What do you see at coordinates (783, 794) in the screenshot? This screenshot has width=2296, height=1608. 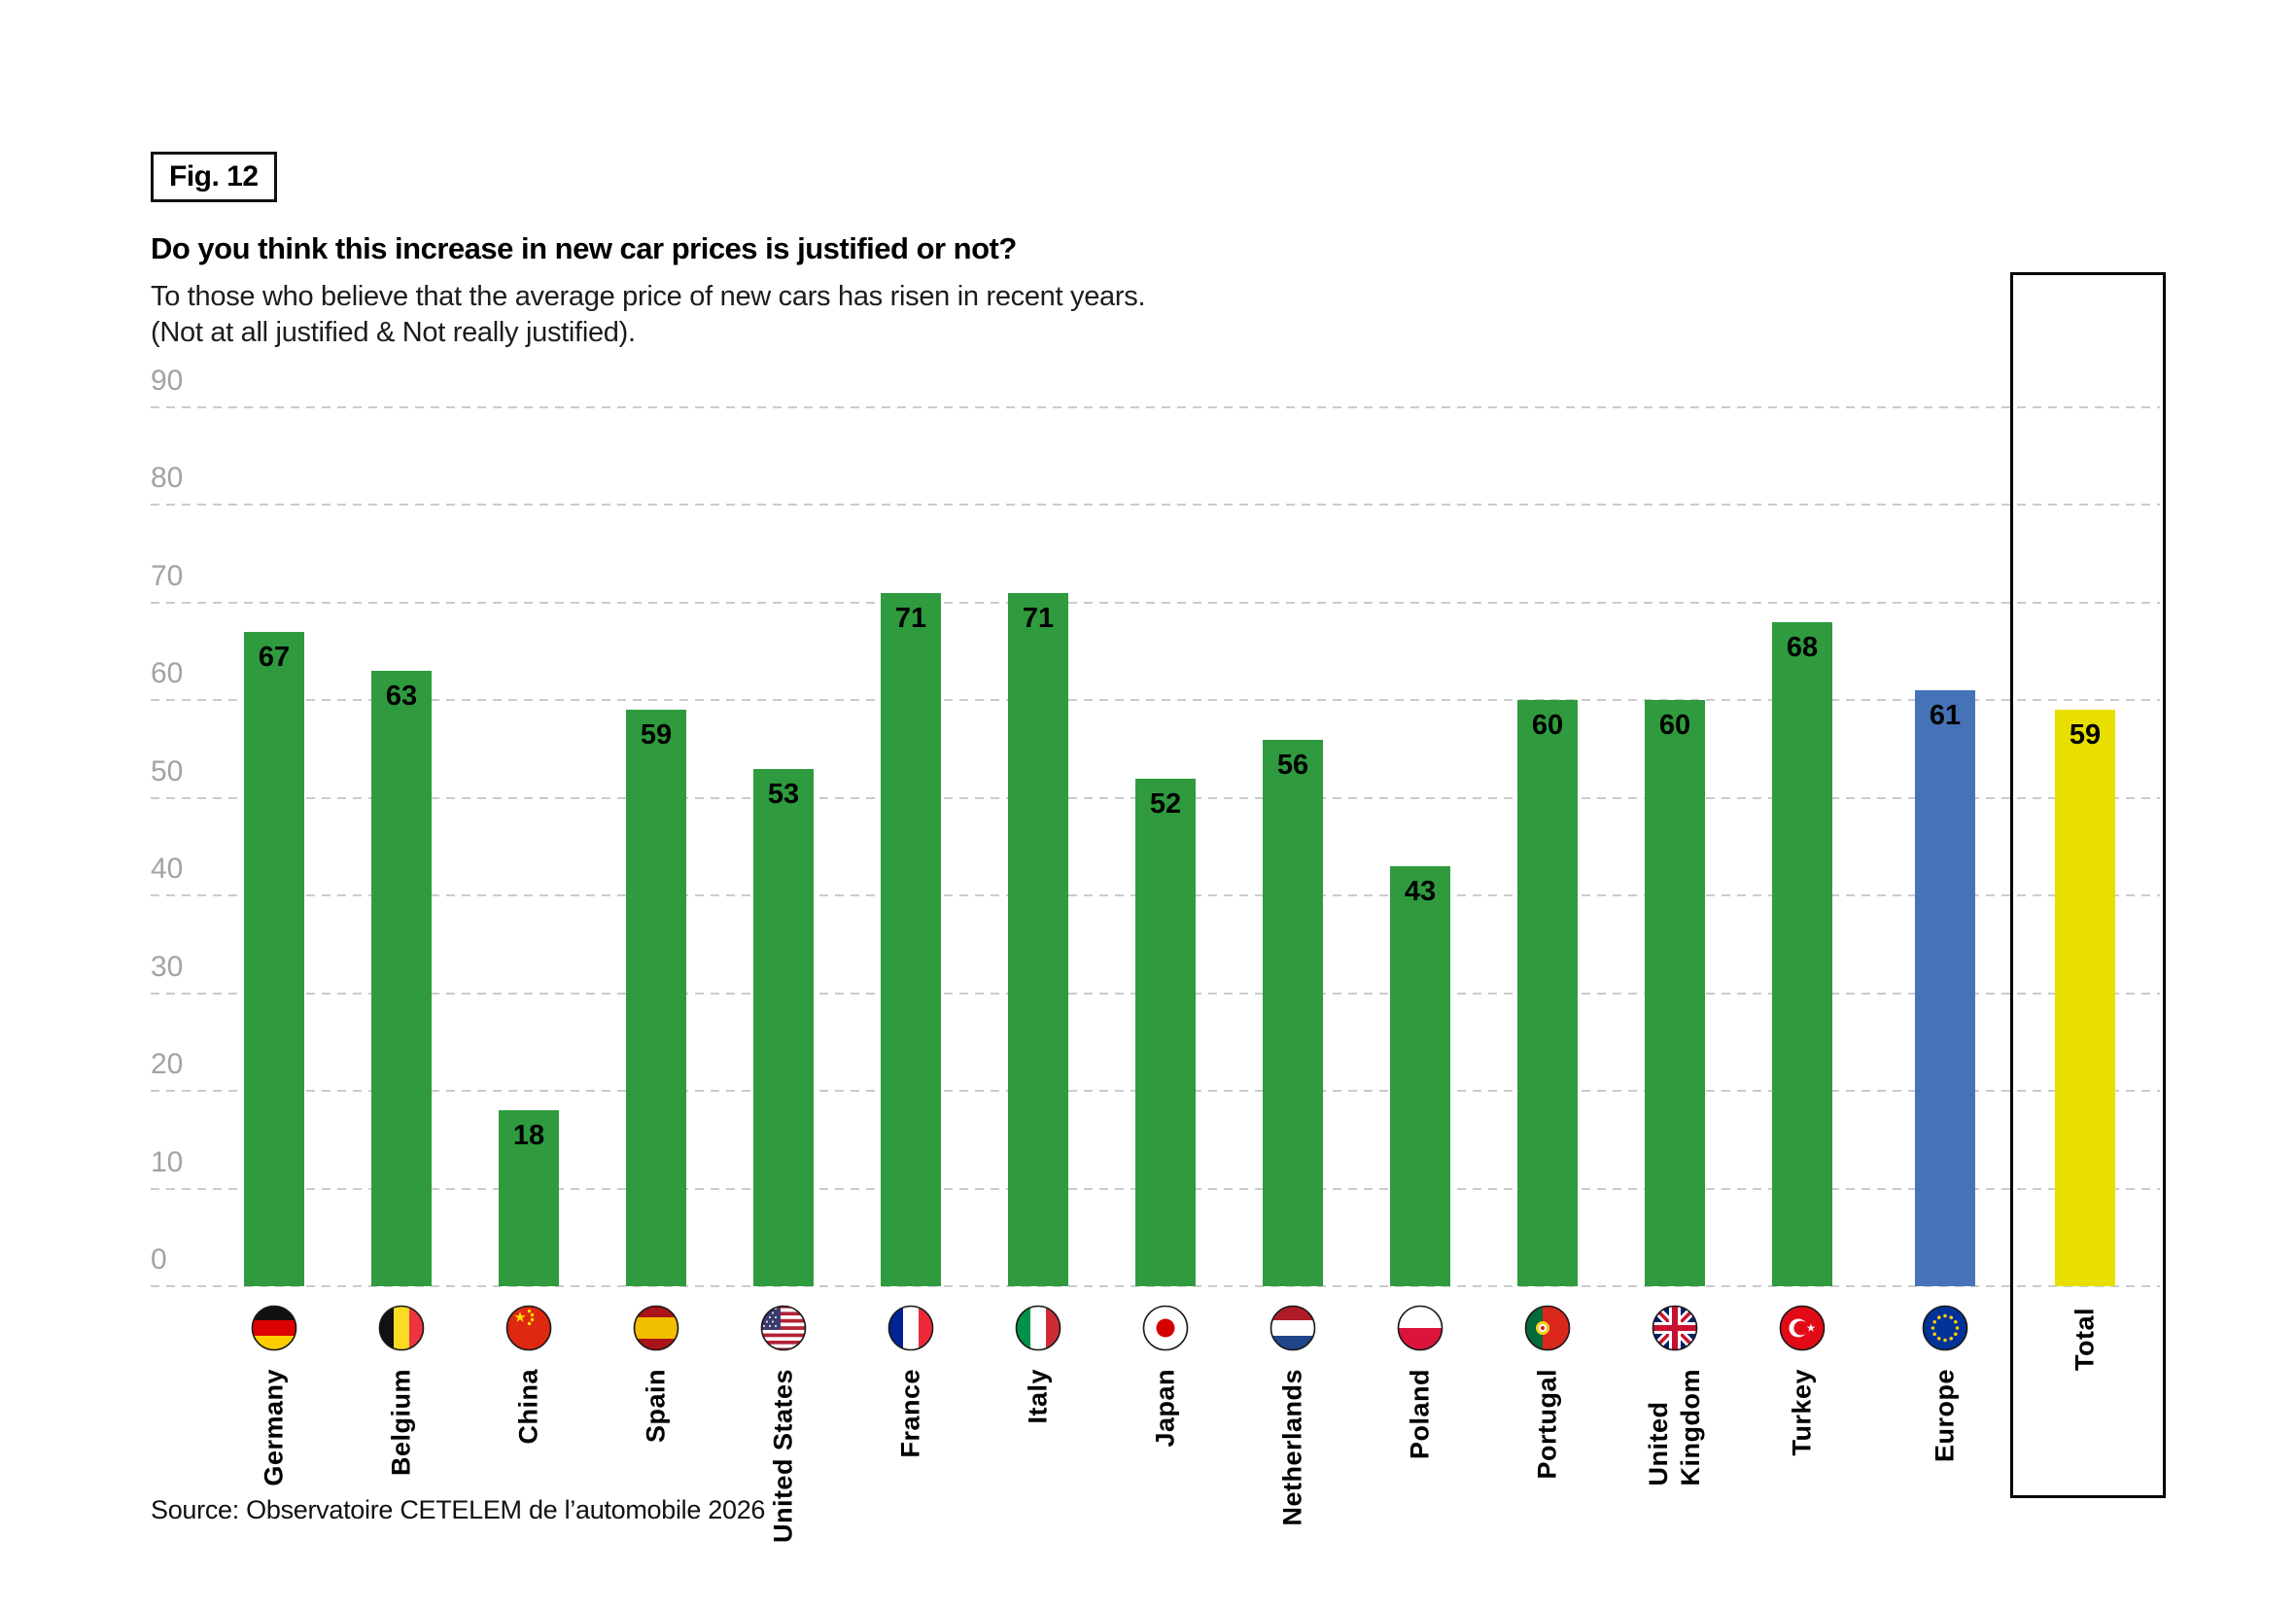 I see `bar-value-united-states: 53` at bounding box center [783, 794].